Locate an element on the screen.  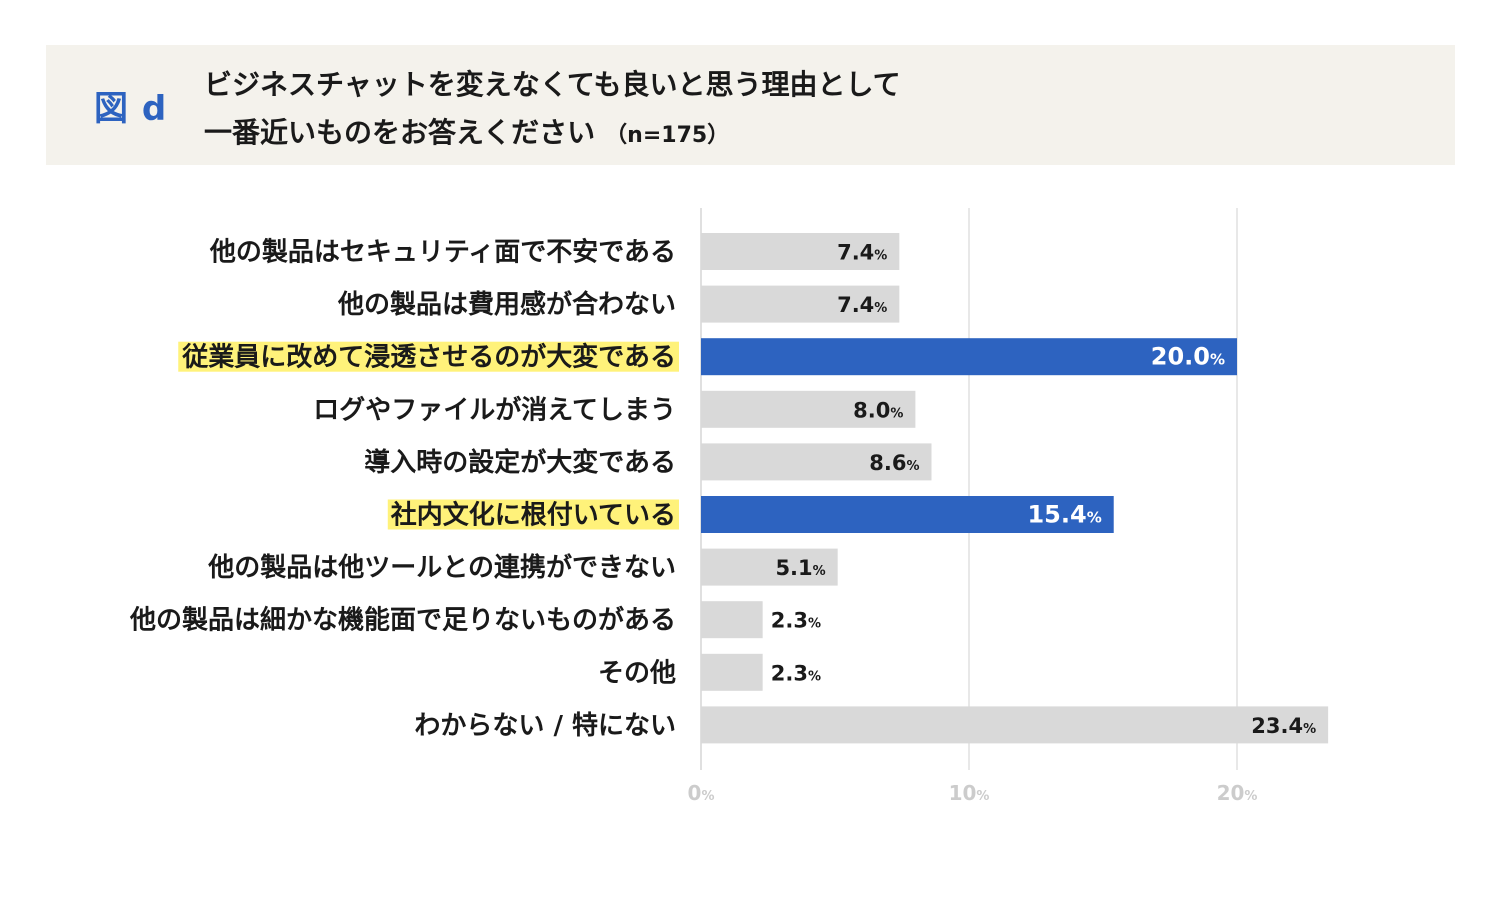
x-tick-label: 10% is located at coordinates (969, 793).